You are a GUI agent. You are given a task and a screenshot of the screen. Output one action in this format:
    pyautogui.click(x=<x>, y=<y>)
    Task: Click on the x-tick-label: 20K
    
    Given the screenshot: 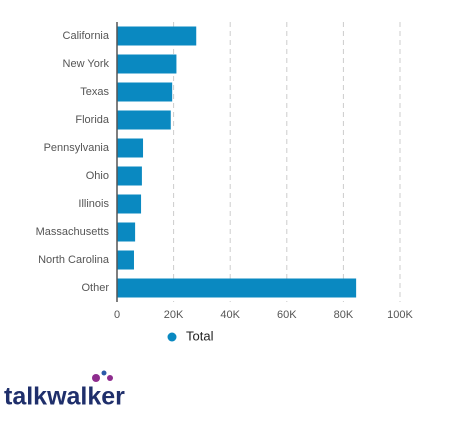 What is the action you would take?
    pyautogui.click(x=174, y=315)
    